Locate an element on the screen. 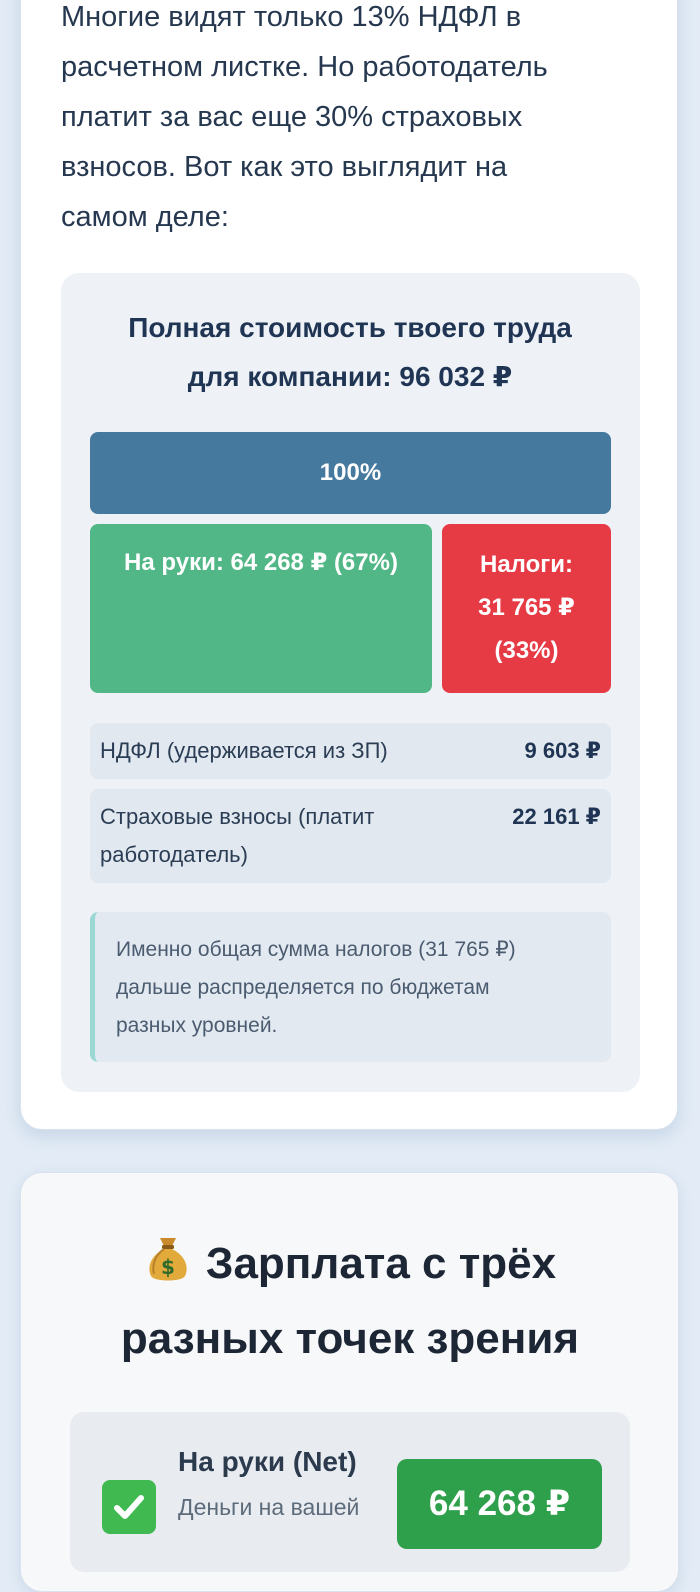 This screenshot has height=1592, width=700. intro-line: взносов. Вот как это выглядит на is located at coordinates (284, 167).